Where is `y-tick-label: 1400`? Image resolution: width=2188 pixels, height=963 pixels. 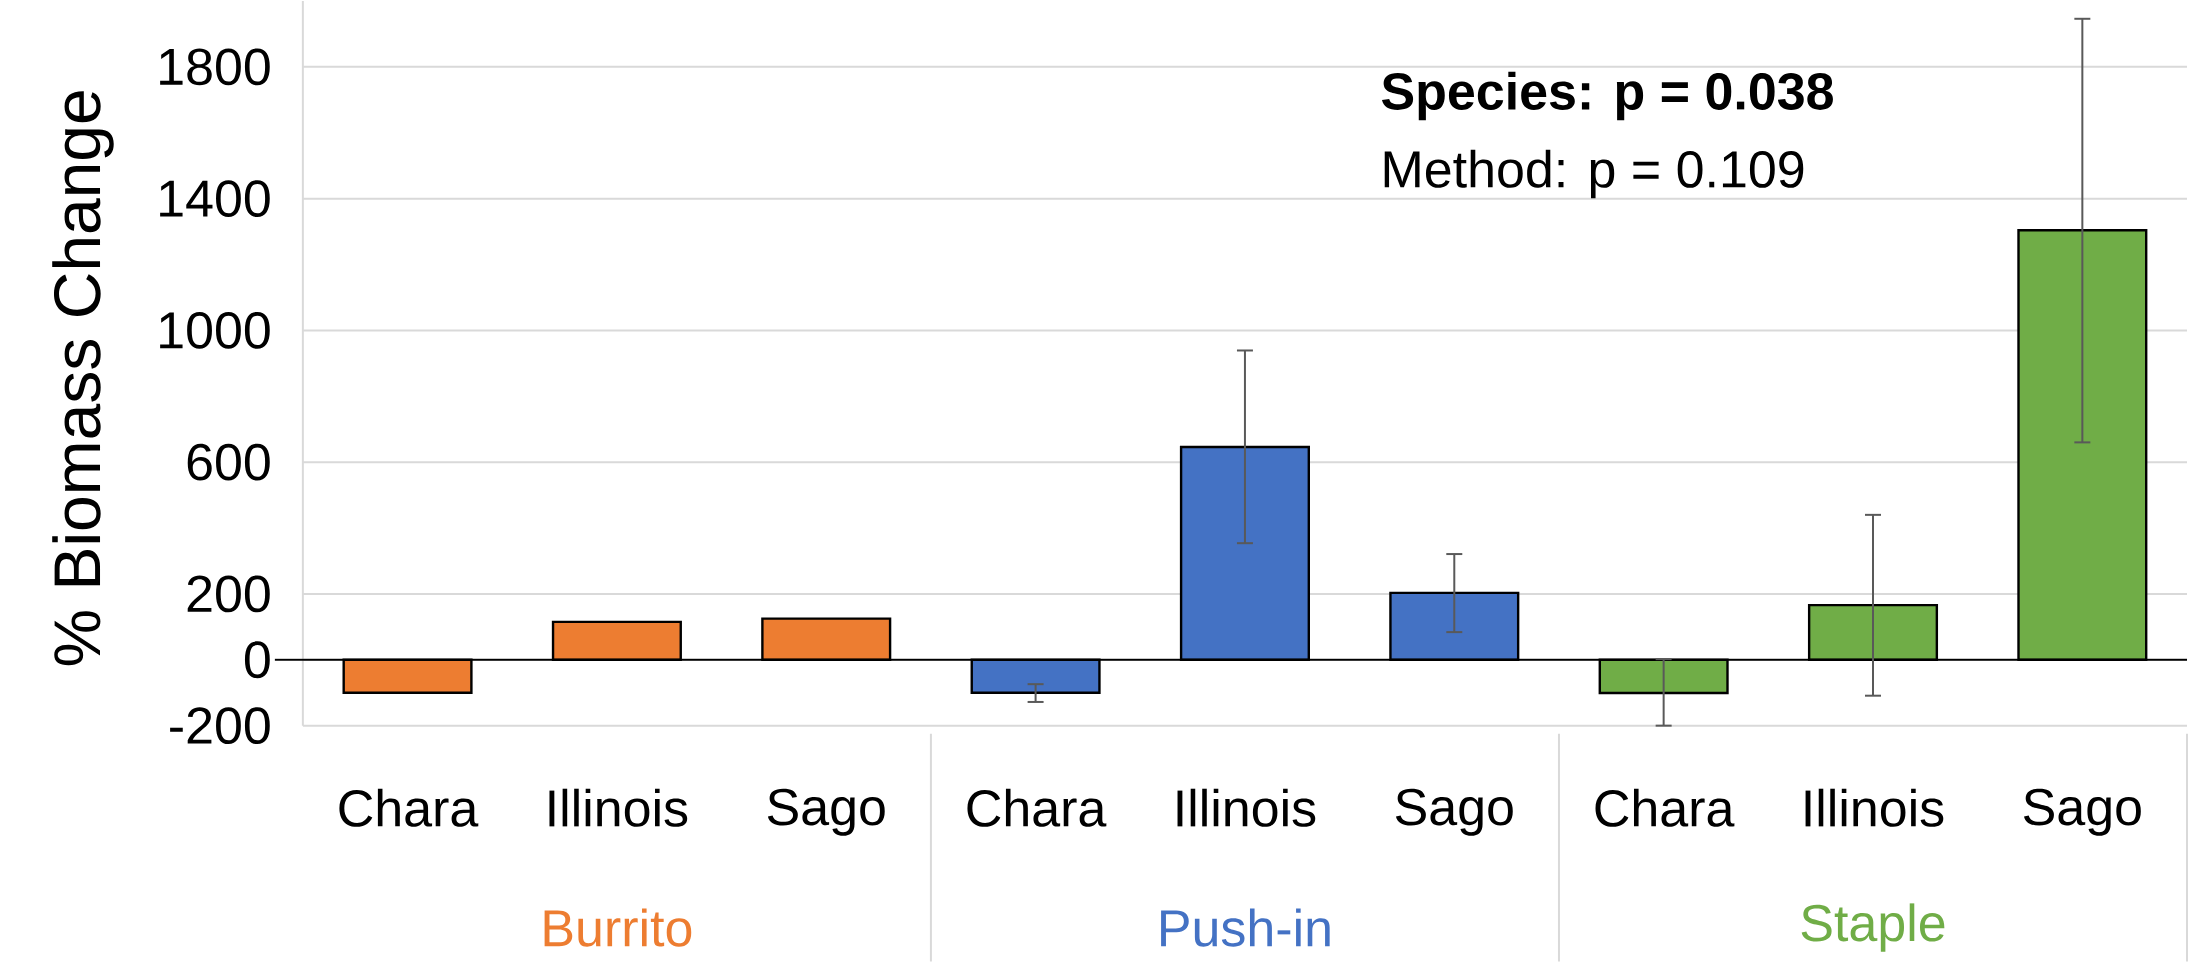
y-tick-label: 1400 is located at coordinates (215, 199).